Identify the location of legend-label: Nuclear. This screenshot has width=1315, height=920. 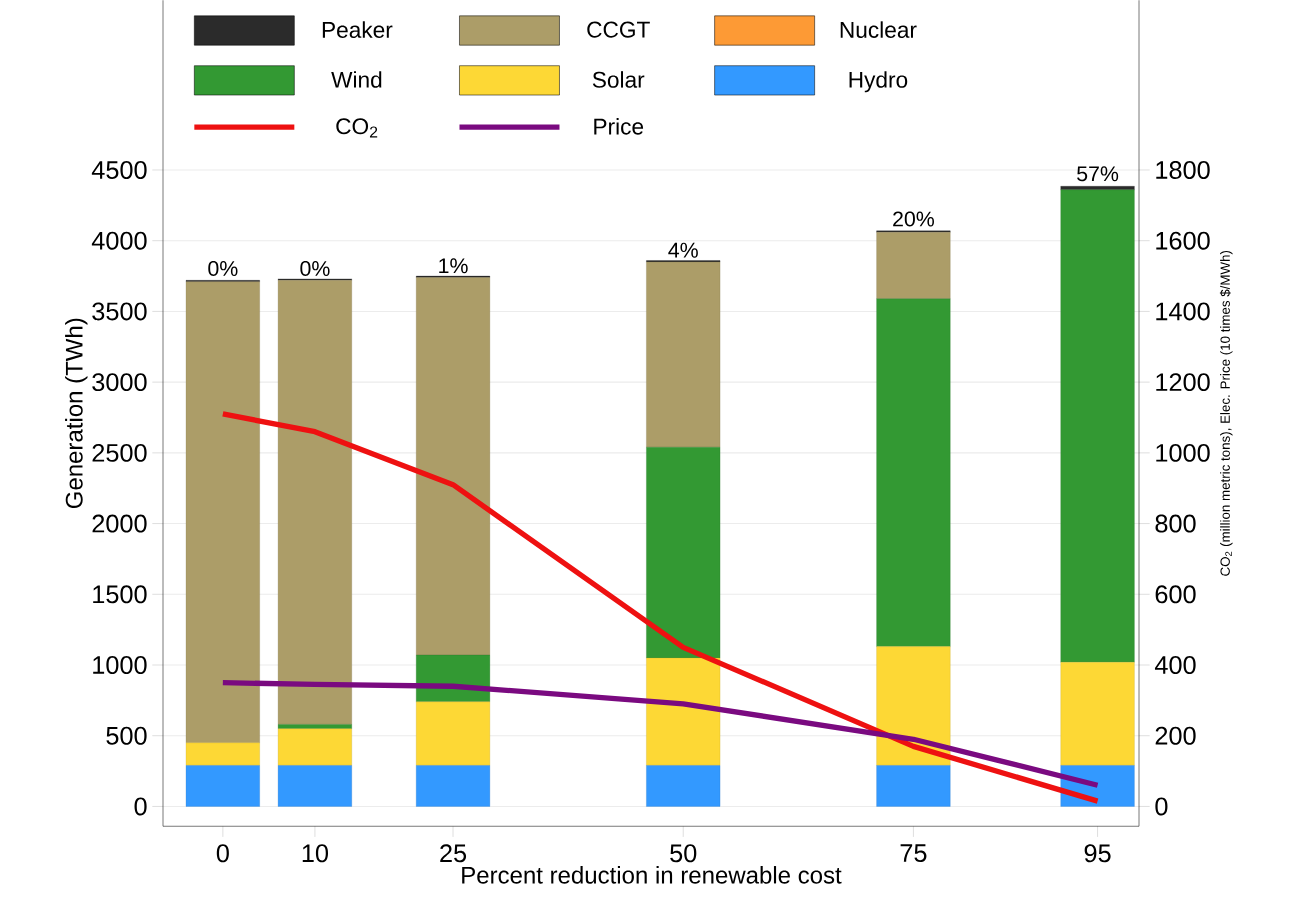
(878, 29).